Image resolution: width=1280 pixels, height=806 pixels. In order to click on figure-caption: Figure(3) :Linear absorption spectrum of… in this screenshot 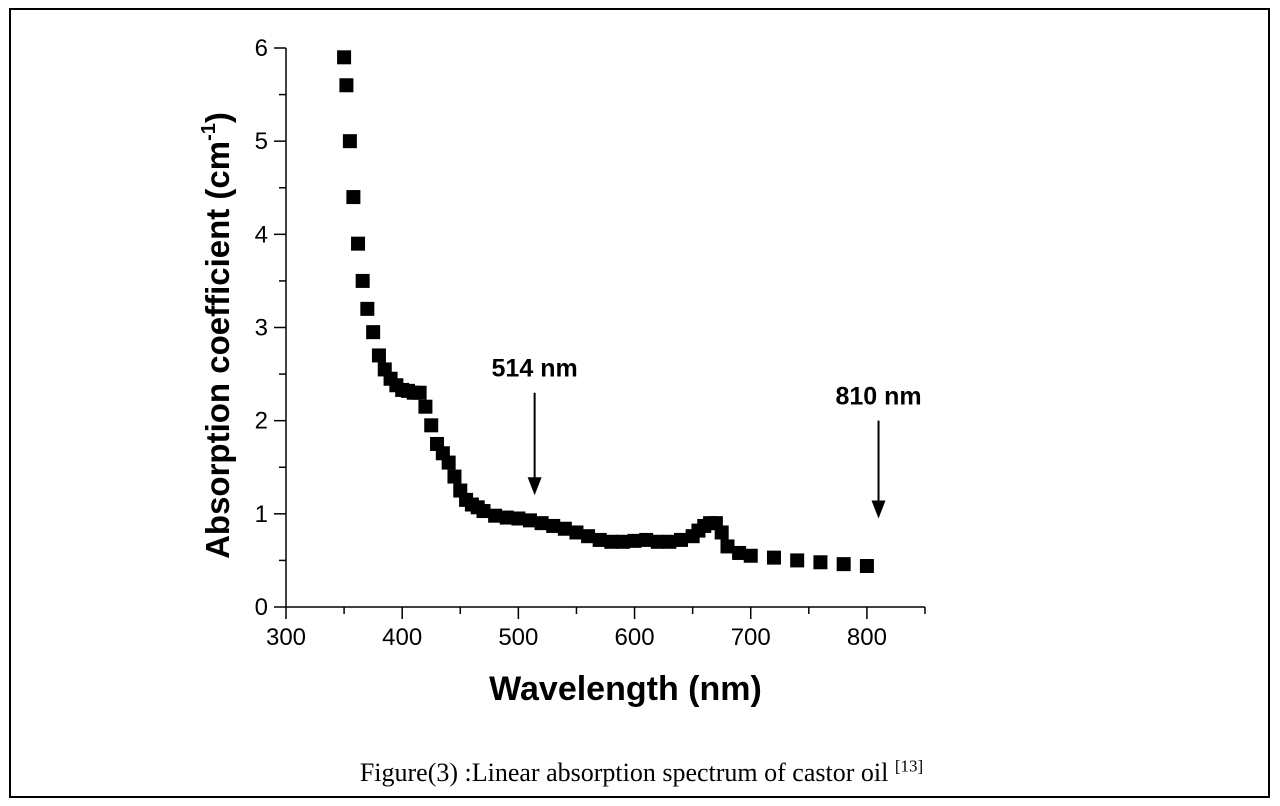, I will do `click(641, 772)`.